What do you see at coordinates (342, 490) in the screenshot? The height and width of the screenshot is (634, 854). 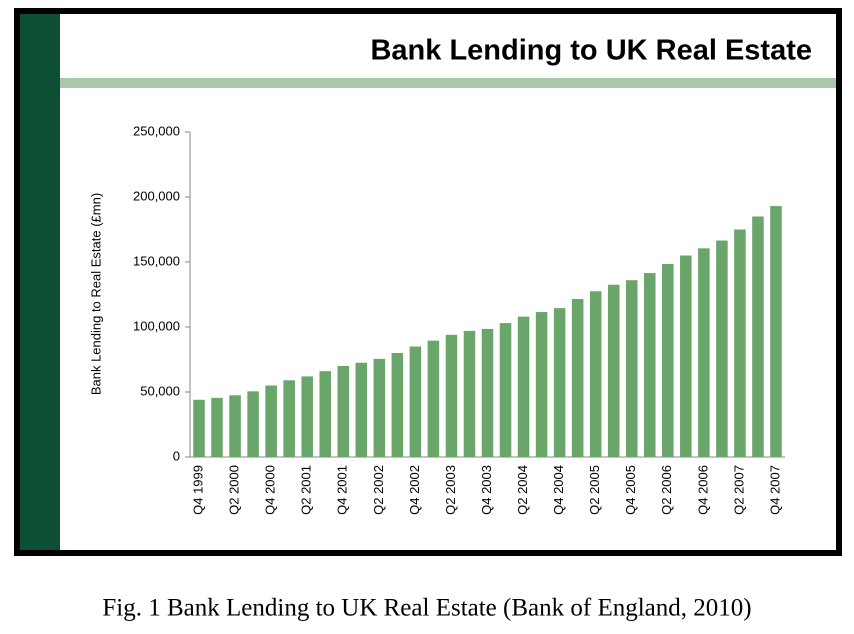 I see `x-tick-label: Q4 2001` at bounding box center [342, 490].